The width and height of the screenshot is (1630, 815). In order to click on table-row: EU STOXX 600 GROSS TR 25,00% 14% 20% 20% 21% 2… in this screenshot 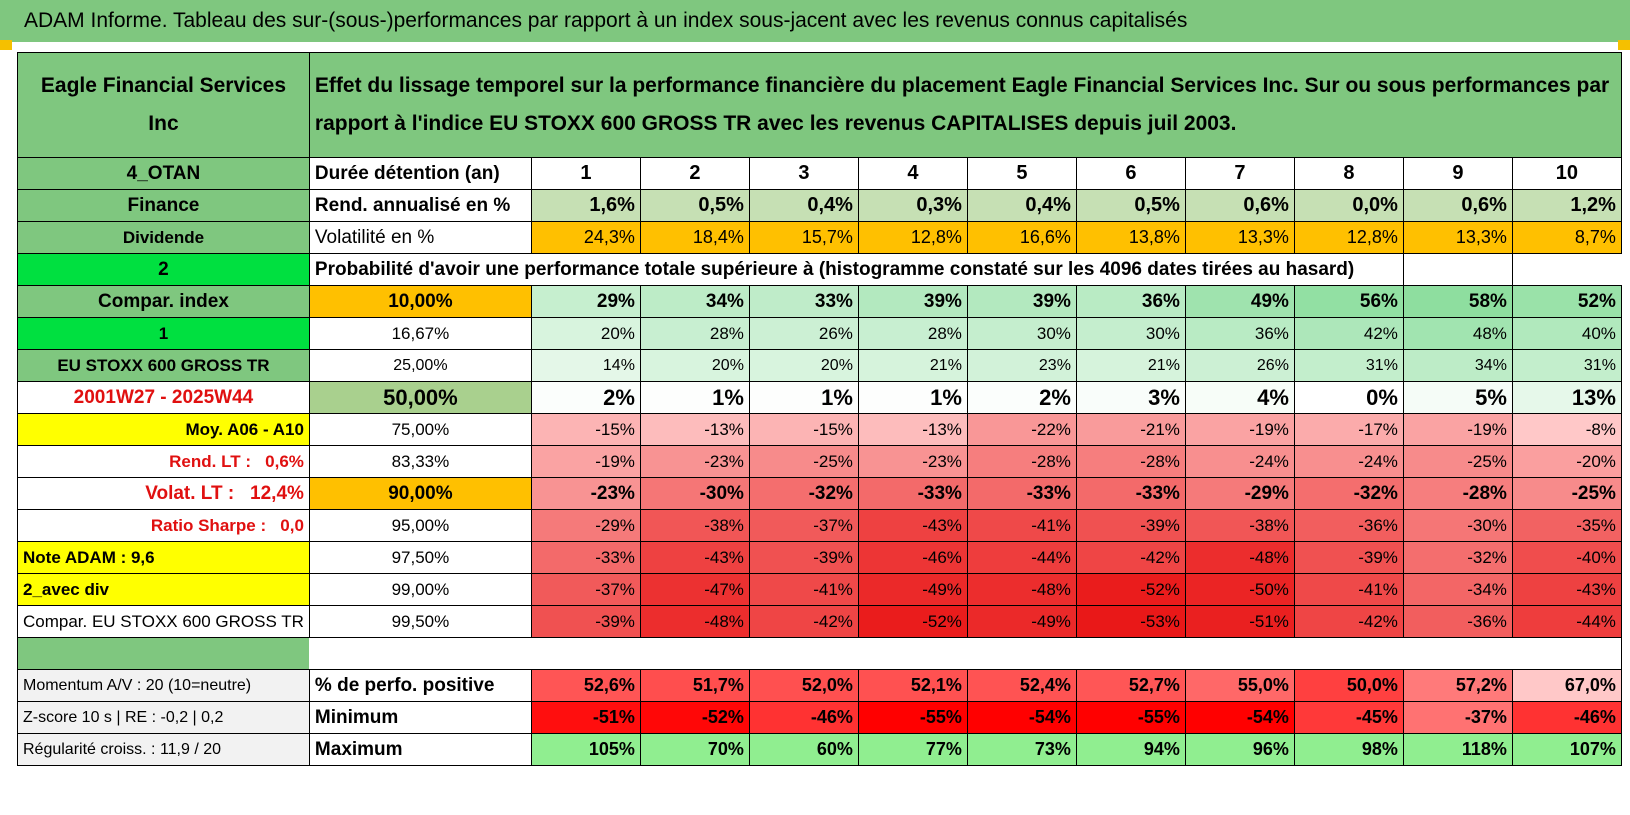, I will do `click(819, 365)`.